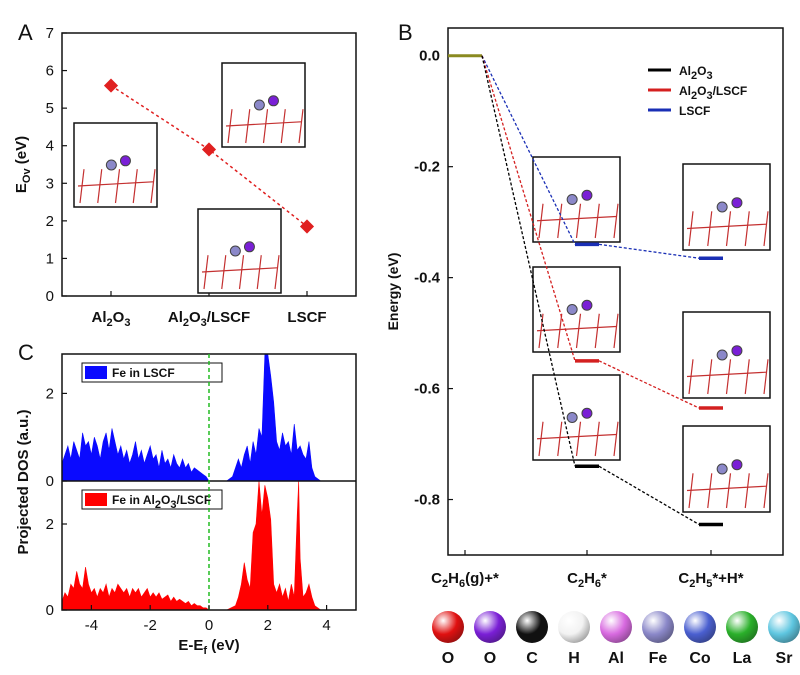  What do you see at coordinates (208, 647) in the screenshot?
I see `x-axis-label-c: E-Ef (eV)` at bounding box center [208, 647].